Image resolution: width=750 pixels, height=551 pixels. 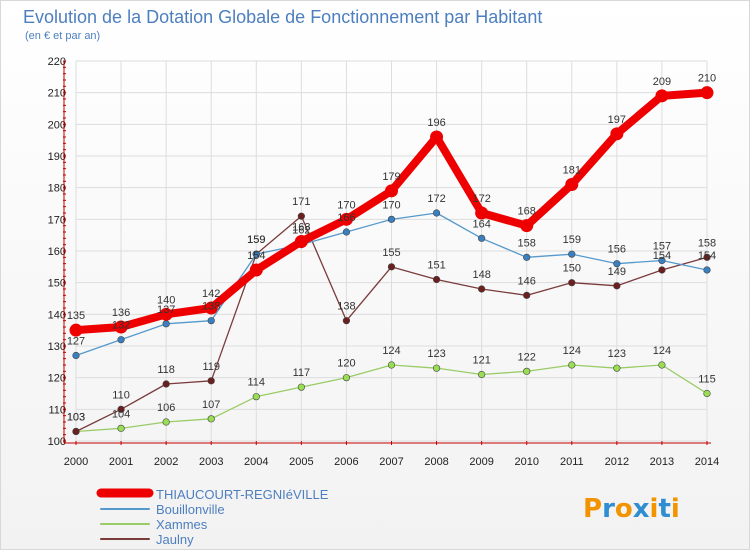 What do you see at coordinates (436, 368) in the screenshot?
I see `data-point-xammes-2008` at bounding box center [436, 368].